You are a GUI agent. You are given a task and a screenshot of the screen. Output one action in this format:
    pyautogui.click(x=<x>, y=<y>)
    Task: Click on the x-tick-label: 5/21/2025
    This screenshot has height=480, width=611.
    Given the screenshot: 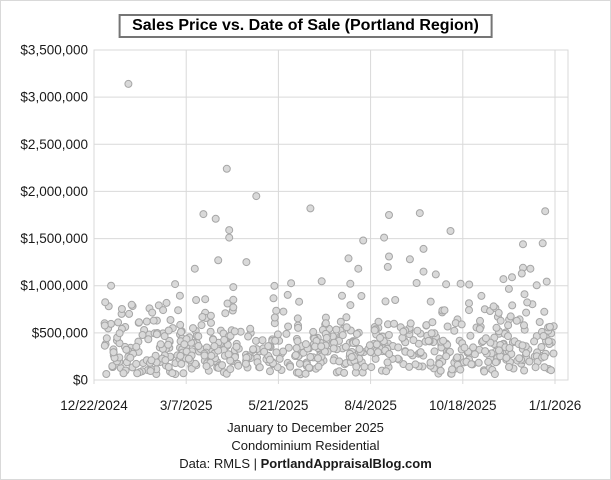 What is the action you would take?
    pyautogui.click(x=278, y=405)
    